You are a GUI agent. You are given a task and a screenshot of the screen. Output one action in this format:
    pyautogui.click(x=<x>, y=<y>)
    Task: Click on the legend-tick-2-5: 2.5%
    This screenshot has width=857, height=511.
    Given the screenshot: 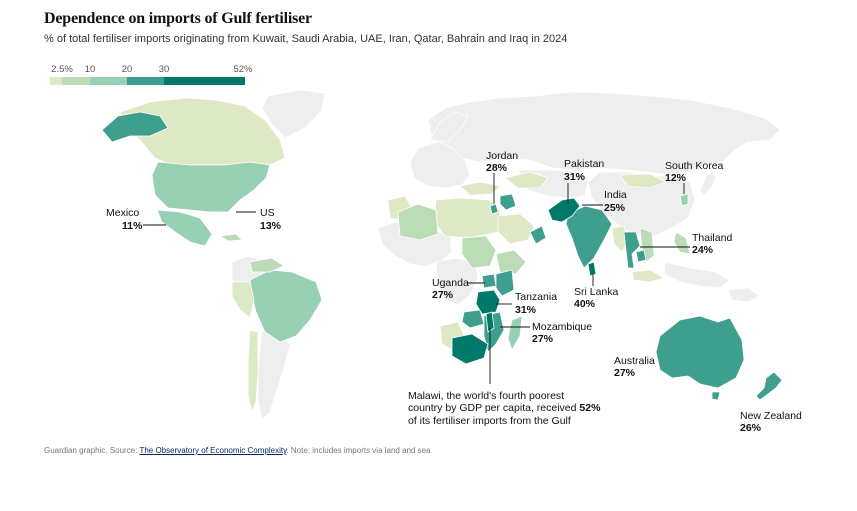 What is the action you would take?
    pyautogui.click(x=62, y=69)
    